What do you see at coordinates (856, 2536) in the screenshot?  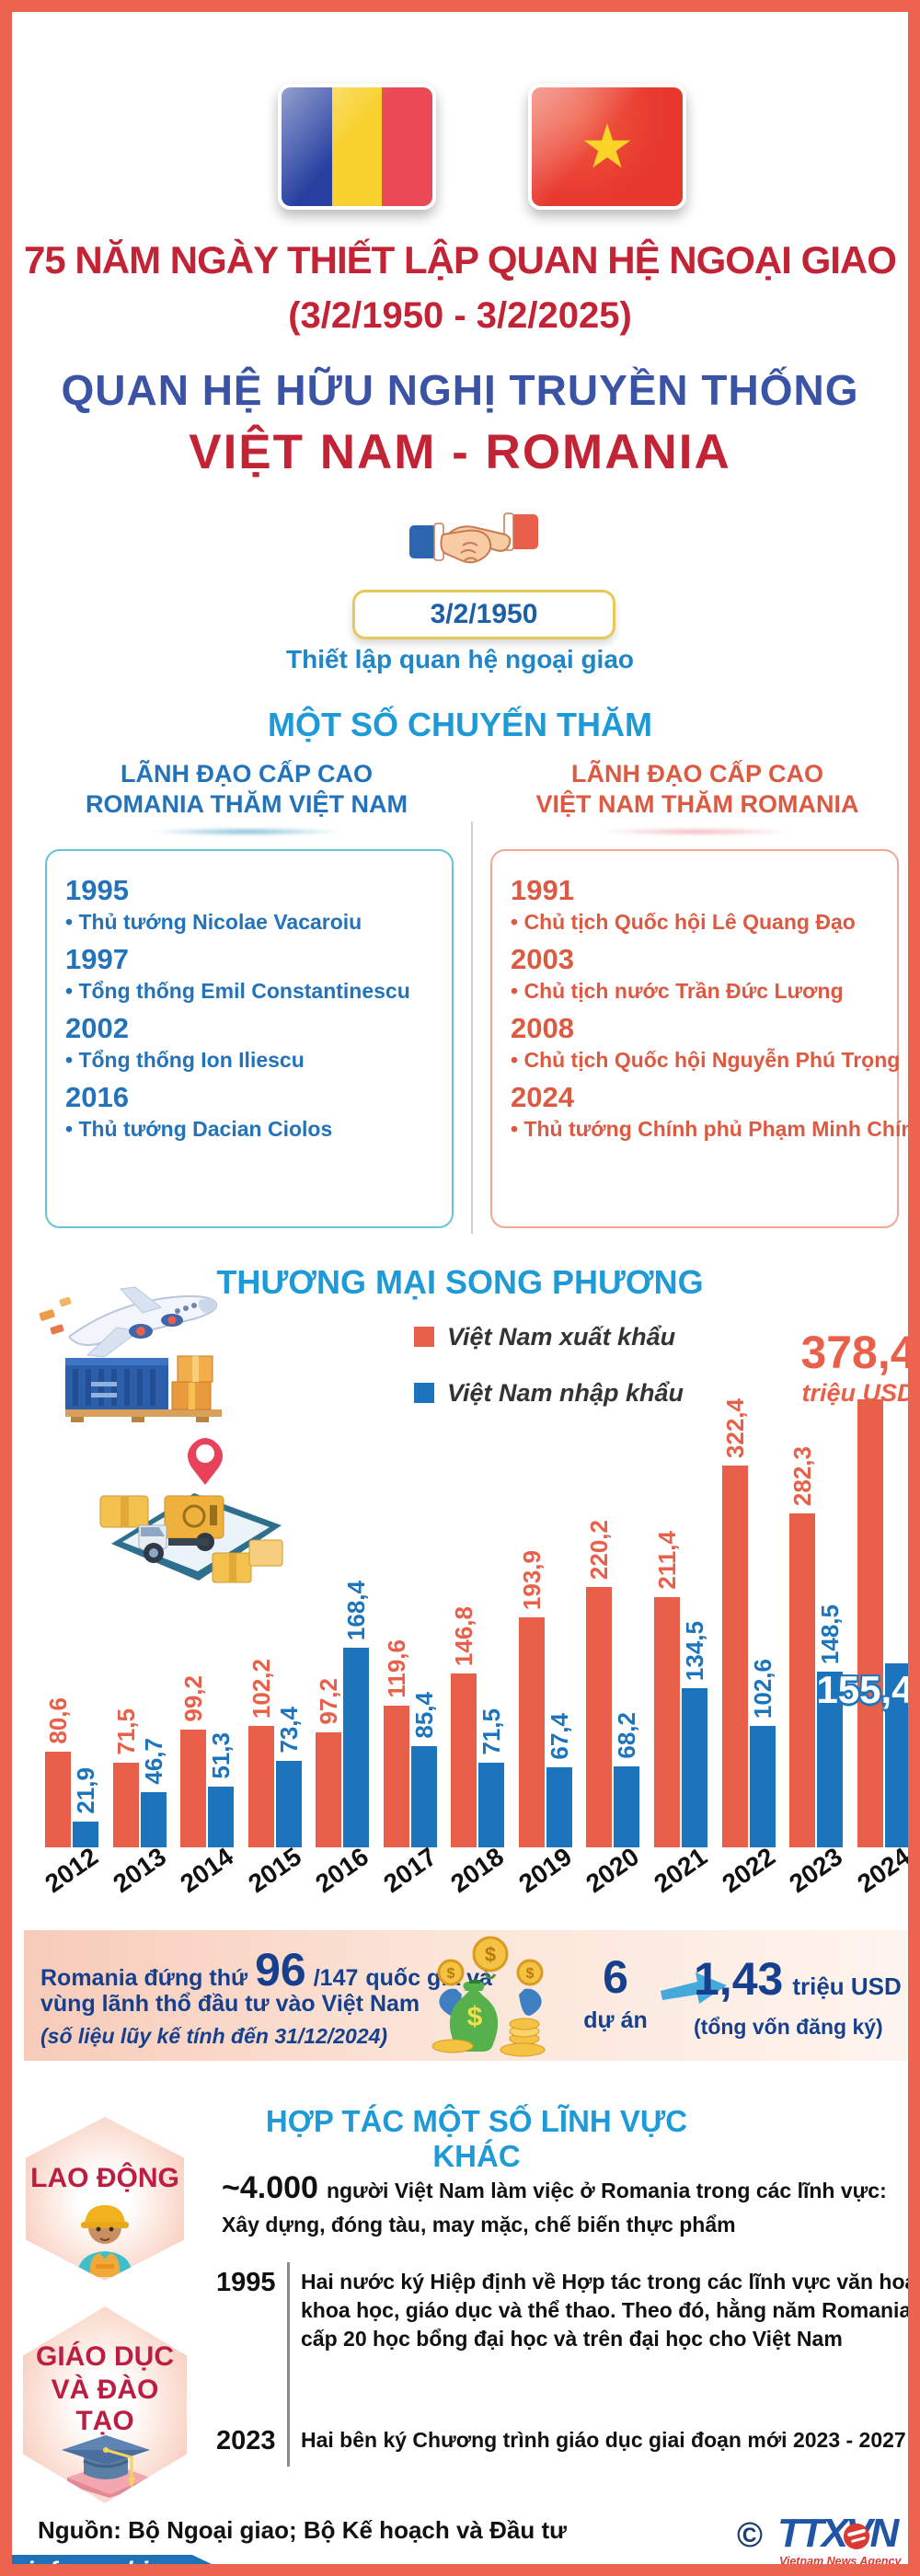 I see `ttxvn-globe-icon` at bounding box center [856, 2536].